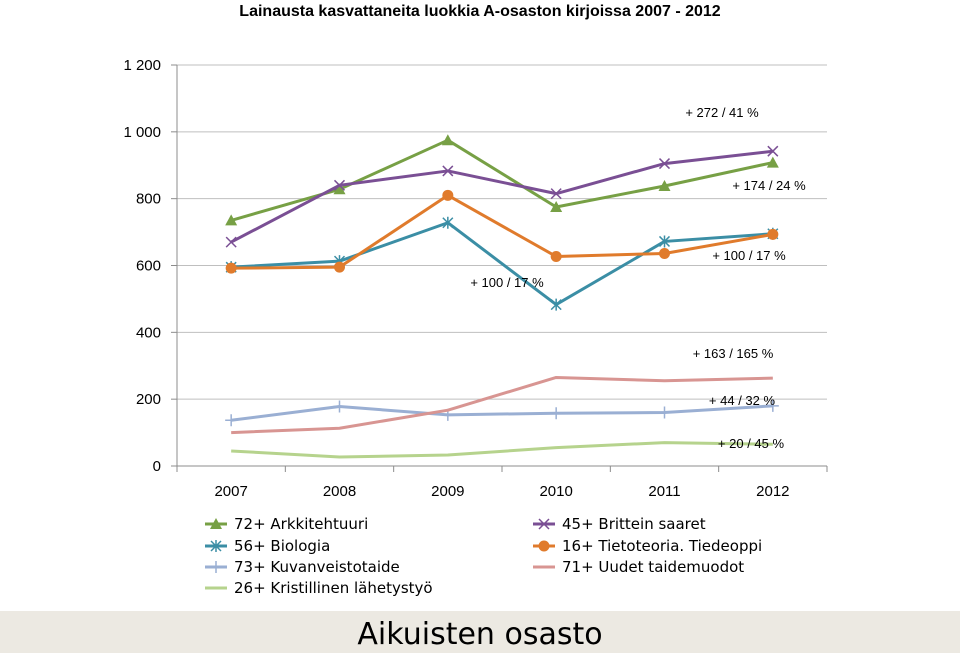 The image size is (960, 653). What do you see at coordinates (447, 491) in the screenshot?
I see `x-tick-label: 2009` at bounding box center [447, 491].